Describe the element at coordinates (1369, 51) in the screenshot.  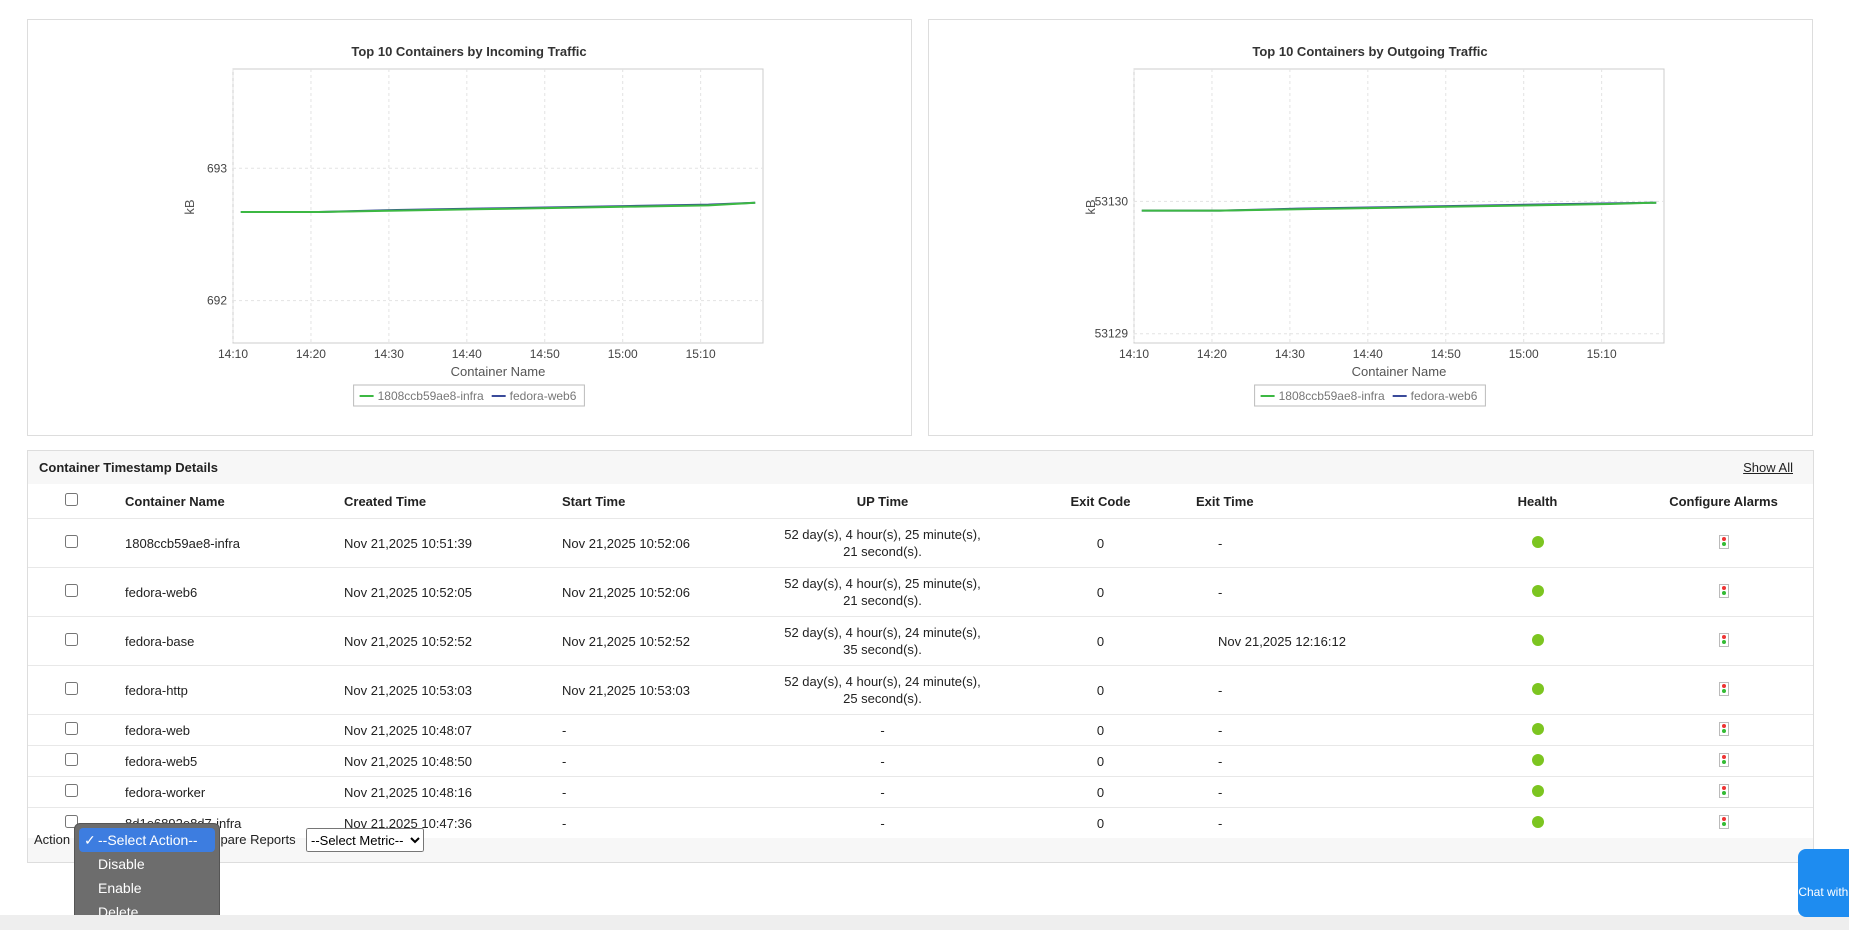
I see `chart-title: Top 10 Containers by Outgoing Traffic` at that location.